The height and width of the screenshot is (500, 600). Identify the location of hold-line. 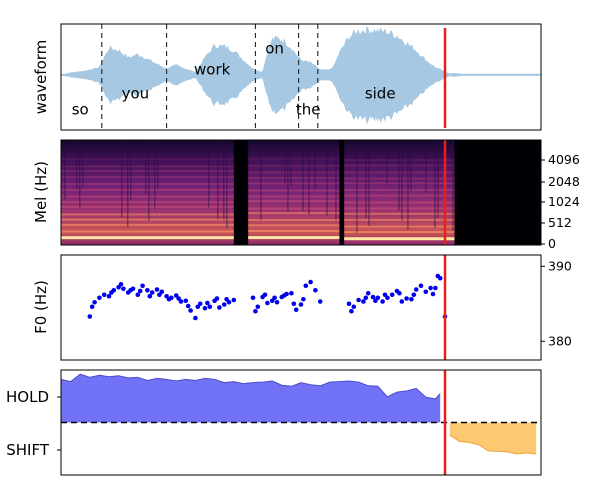
(251, 386).